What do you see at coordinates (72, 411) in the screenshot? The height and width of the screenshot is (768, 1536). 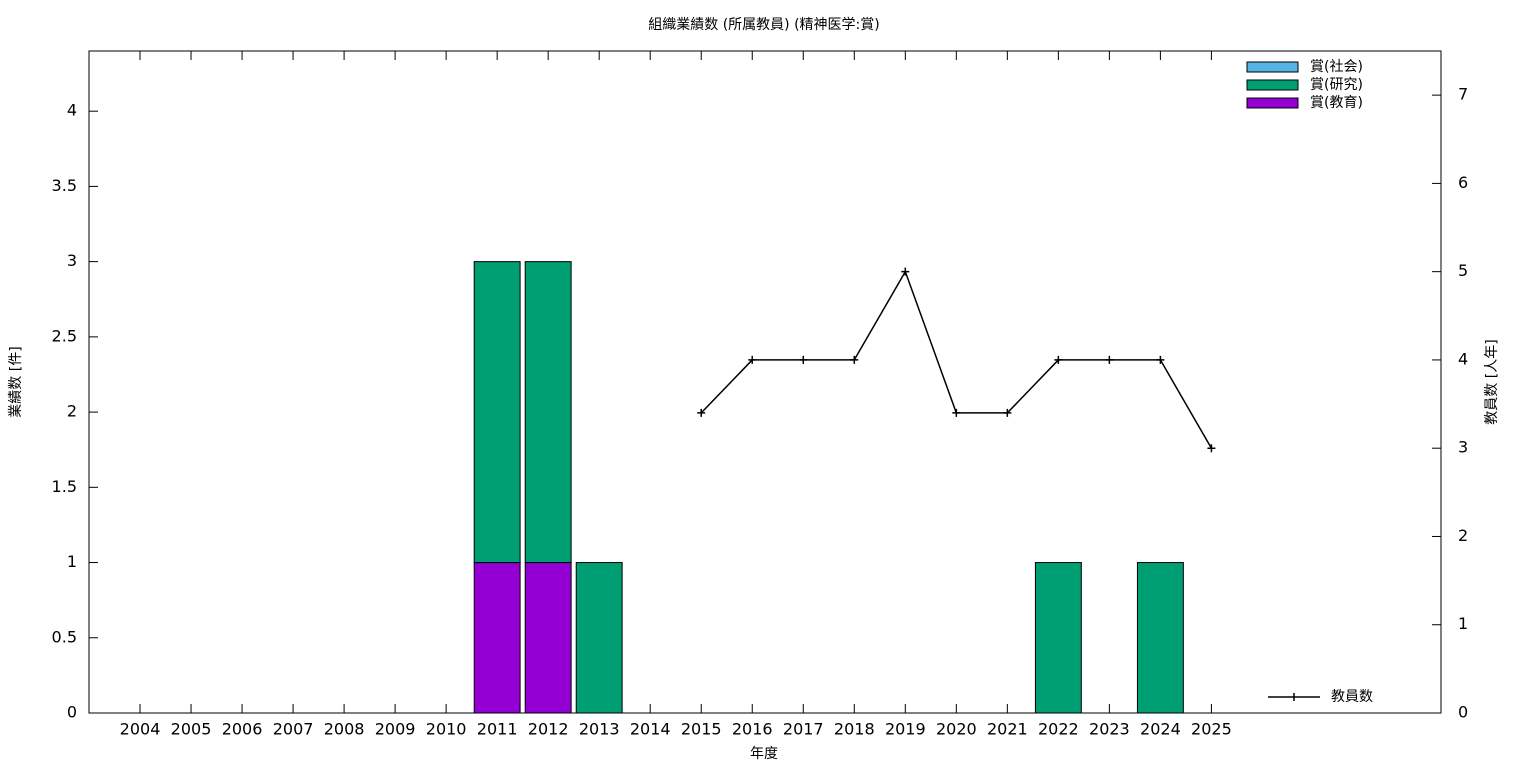 I see `y-tick-label: 2` at bounding box center [72, 411].